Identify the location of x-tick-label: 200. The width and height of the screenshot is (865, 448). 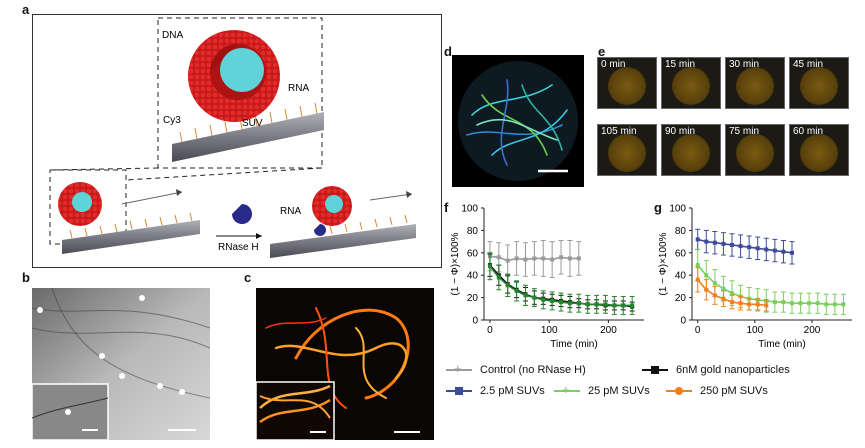
(608, 330).